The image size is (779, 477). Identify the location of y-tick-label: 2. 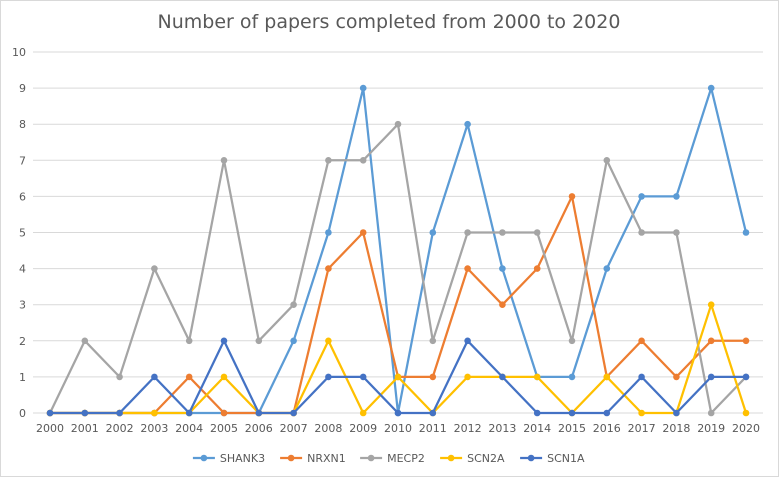
(22, 341).